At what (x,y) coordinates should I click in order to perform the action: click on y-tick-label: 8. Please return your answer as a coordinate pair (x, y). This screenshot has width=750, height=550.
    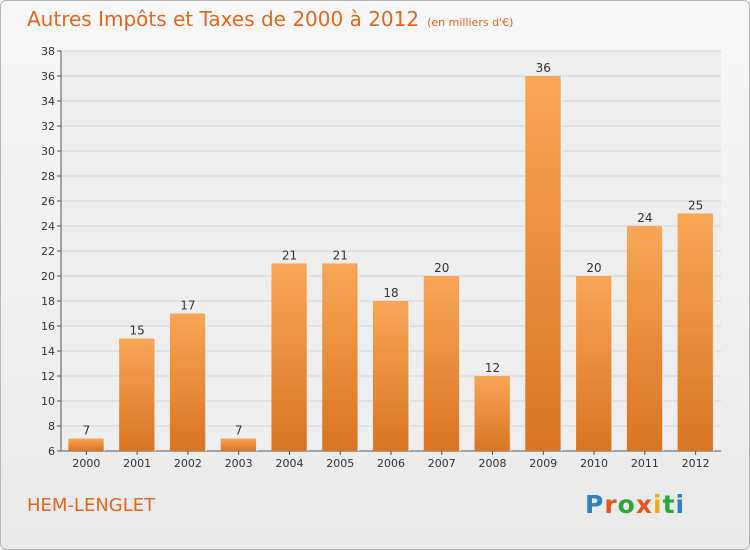
    Looking at the image, I should click on (51, 426).